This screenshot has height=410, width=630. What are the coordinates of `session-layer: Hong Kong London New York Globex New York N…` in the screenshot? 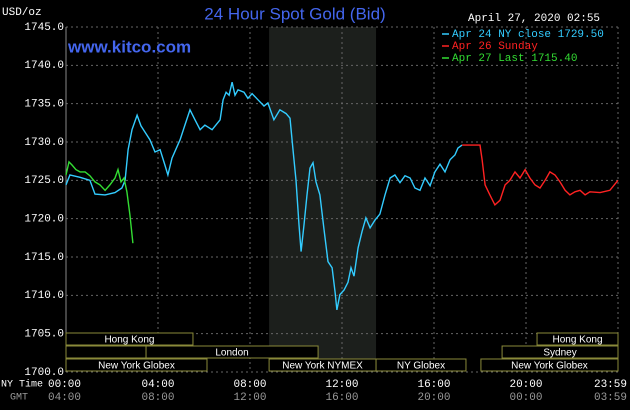 It's located at (342, 352).